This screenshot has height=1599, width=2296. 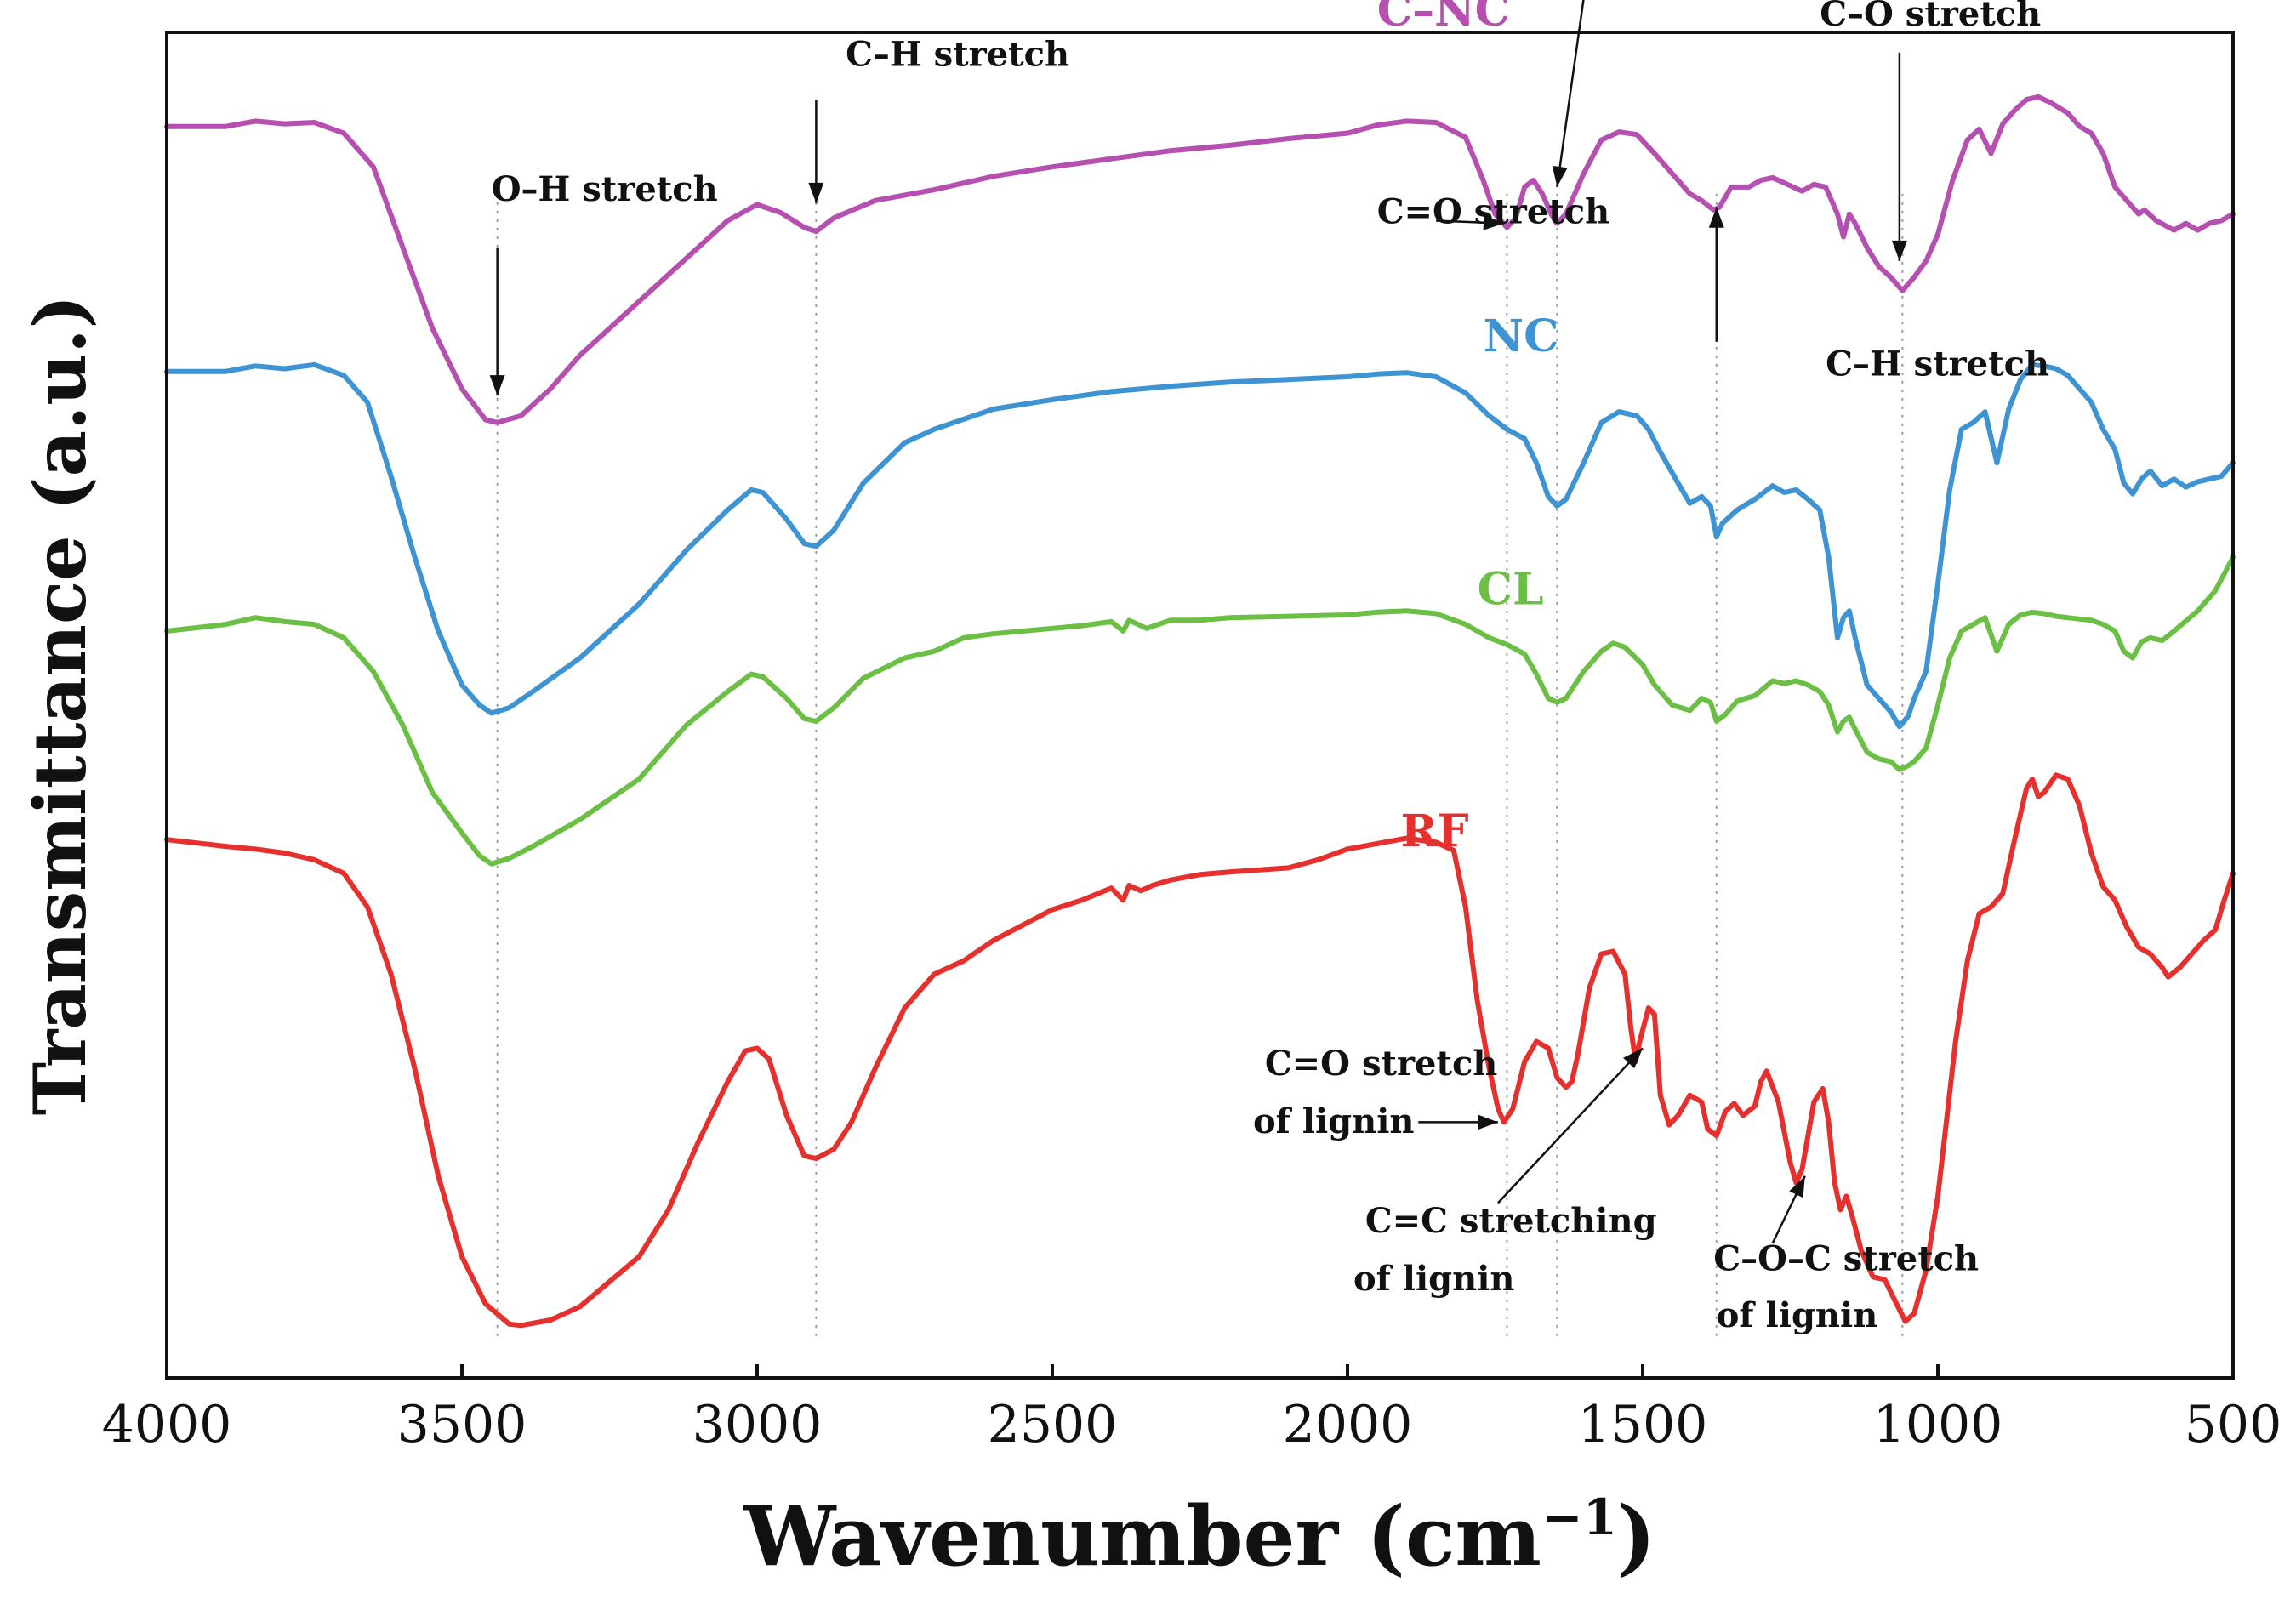 What do you see at coordinates (1443, 18) in the screenshot?
I see `series-label: C–NC` at bounding box center [1443, 18].